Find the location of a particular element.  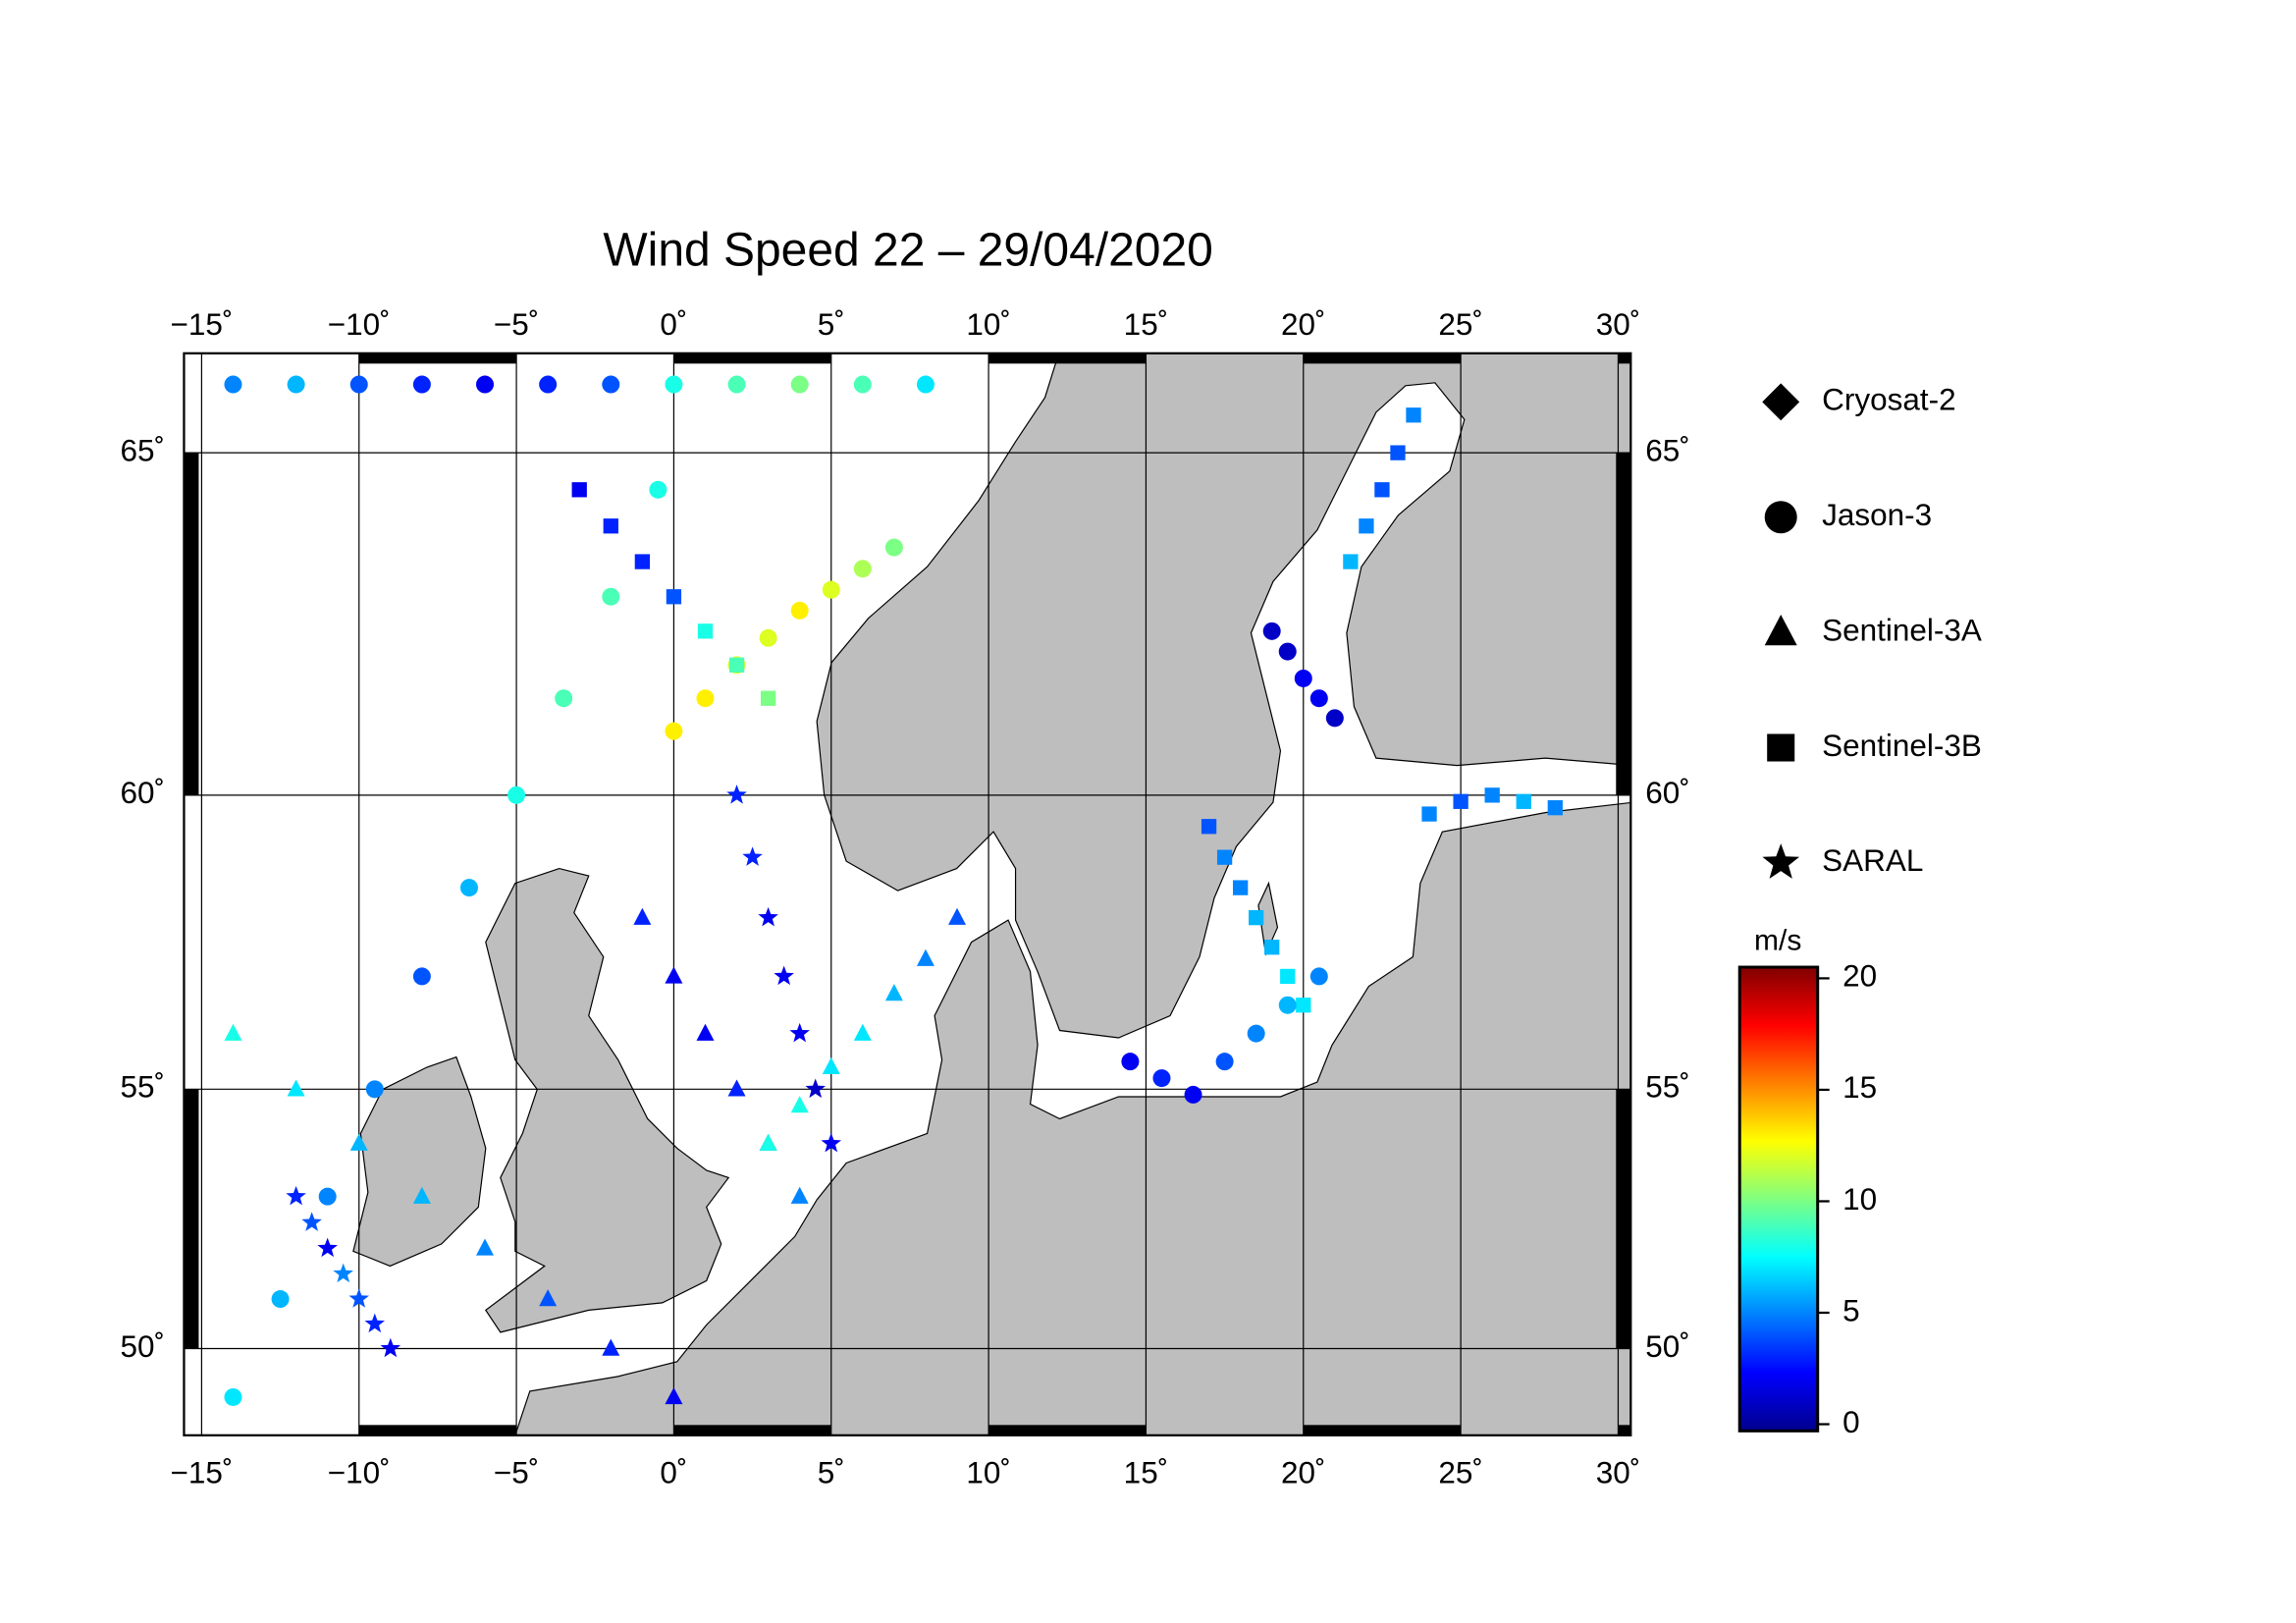

colorbar-tick-label: 0 is located at coordinates (1851, 1422).